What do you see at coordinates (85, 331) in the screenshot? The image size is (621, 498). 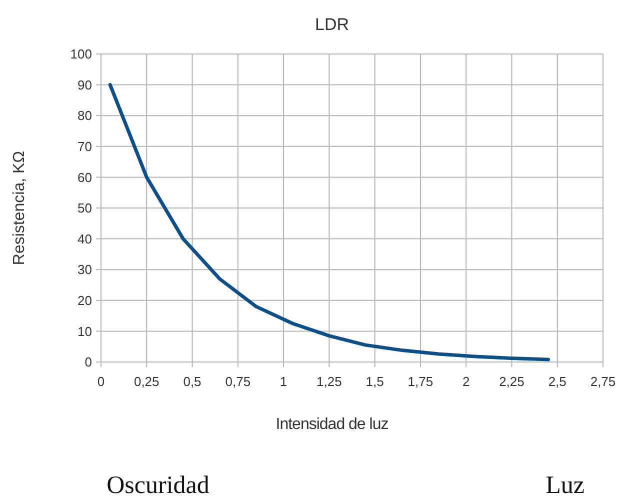 I see `y-tick-label: 10` at bounding box center [85, 331].